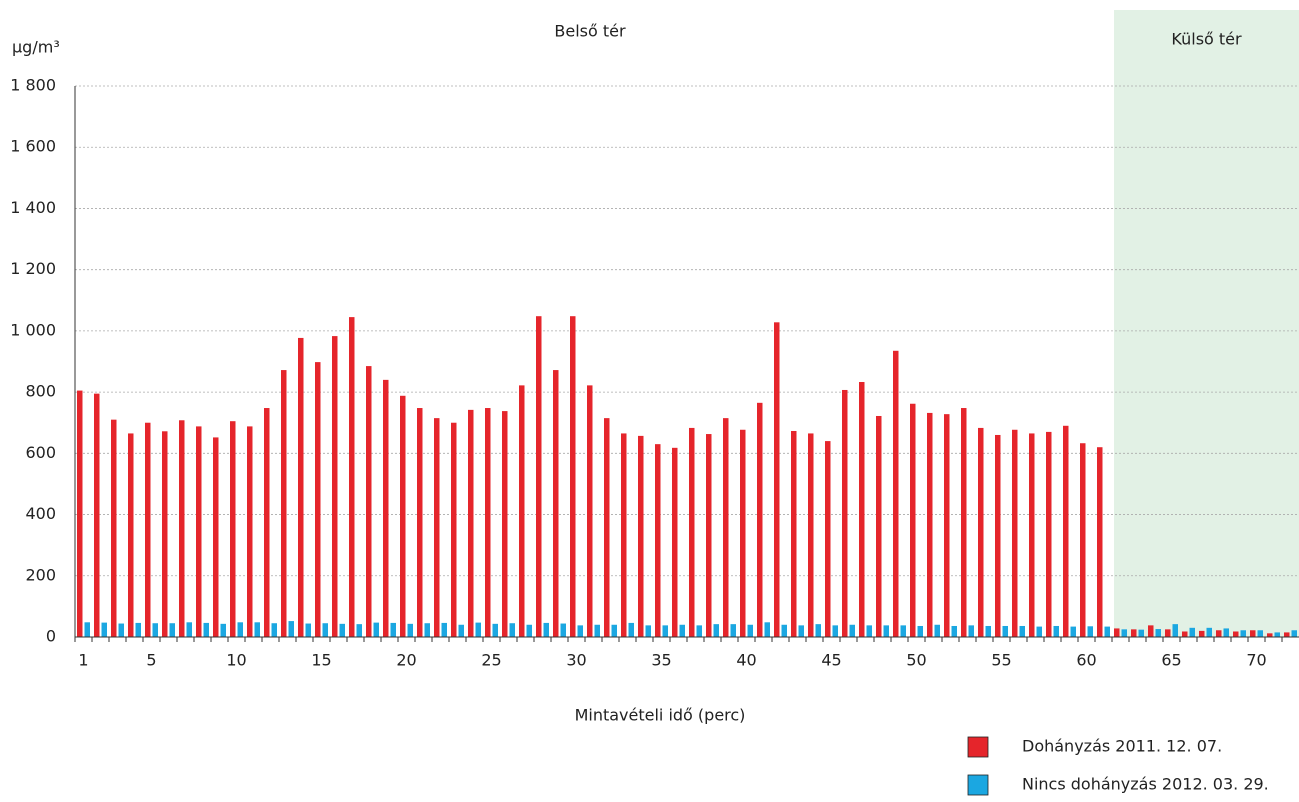  I want to click on x-tick-label: 10, so click(236, 660).